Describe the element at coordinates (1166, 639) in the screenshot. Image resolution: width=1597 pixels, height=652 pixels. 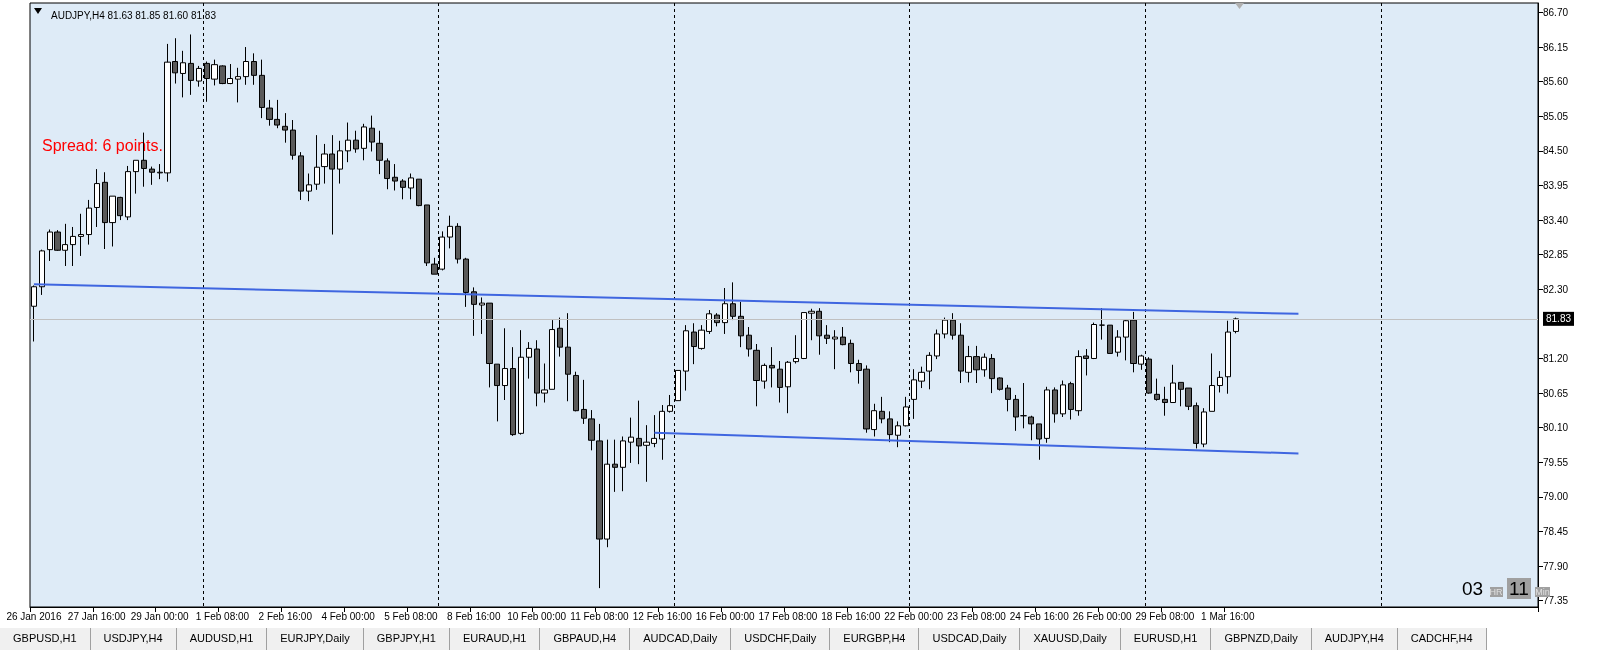
I see `text: EURUSD,H1` at that location.